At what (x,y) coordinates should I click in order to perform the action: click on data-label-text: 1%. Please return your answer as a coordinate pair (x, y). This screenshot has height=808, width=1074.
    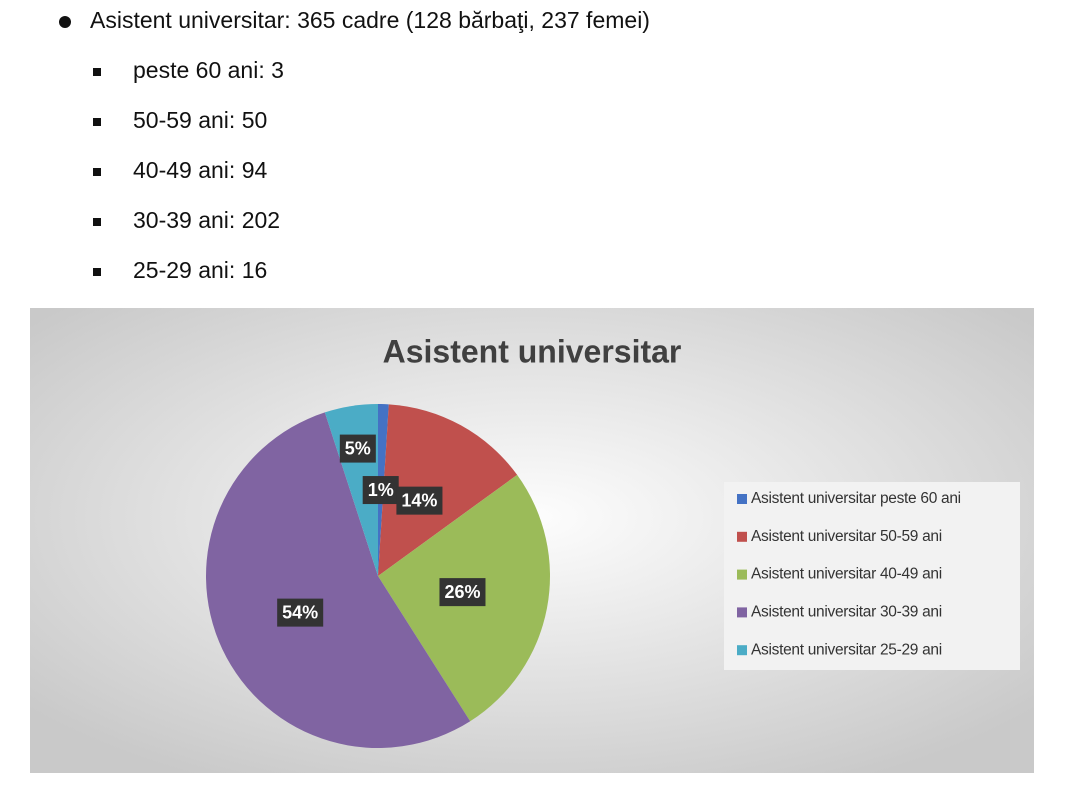
    Looking at the image, I should click on (381, 490).